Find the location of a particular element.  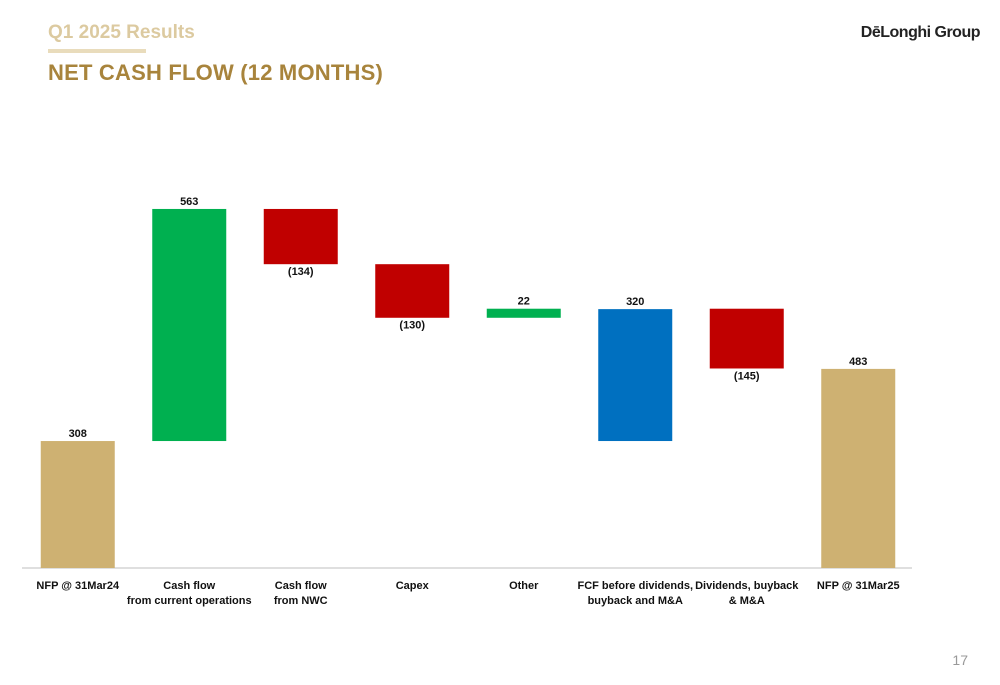

x-tick-label: Dividends, buyback & M&A is located at coordinates (747, 593).